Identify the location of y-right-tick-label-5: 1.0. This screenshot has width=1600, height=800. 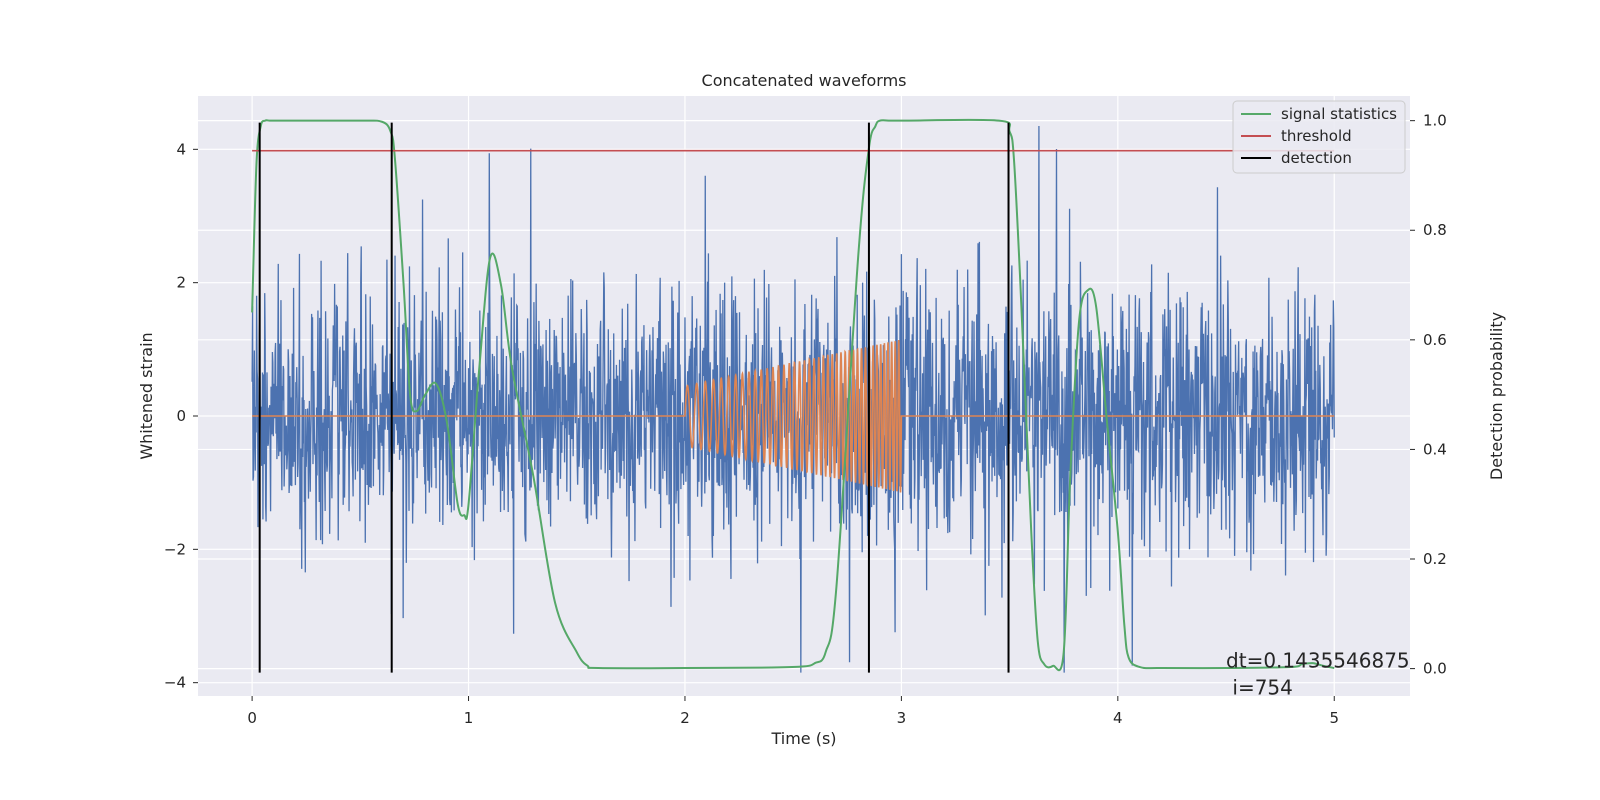
(1435, 121).